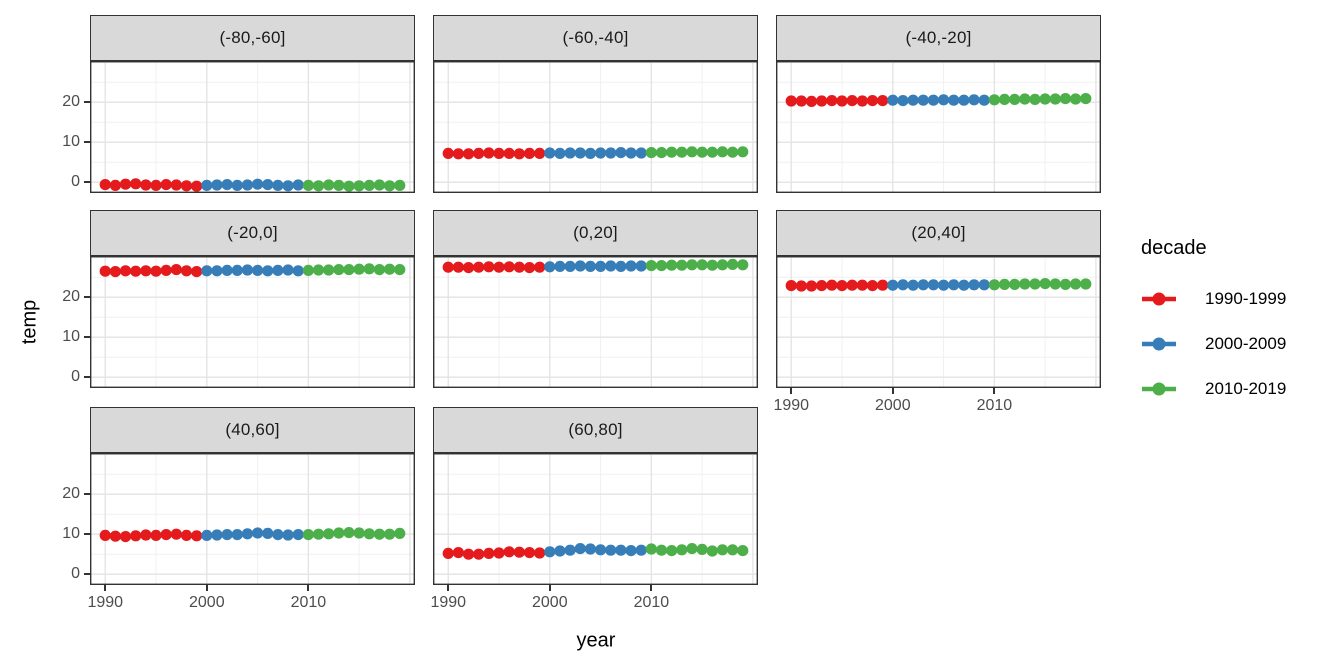 The width and height of the screenshot is (1344, 672). What do you see at coordinates (71, 142) in the screenshot?
I see `y-tick-label: 10` at bounding box center [71, 142].